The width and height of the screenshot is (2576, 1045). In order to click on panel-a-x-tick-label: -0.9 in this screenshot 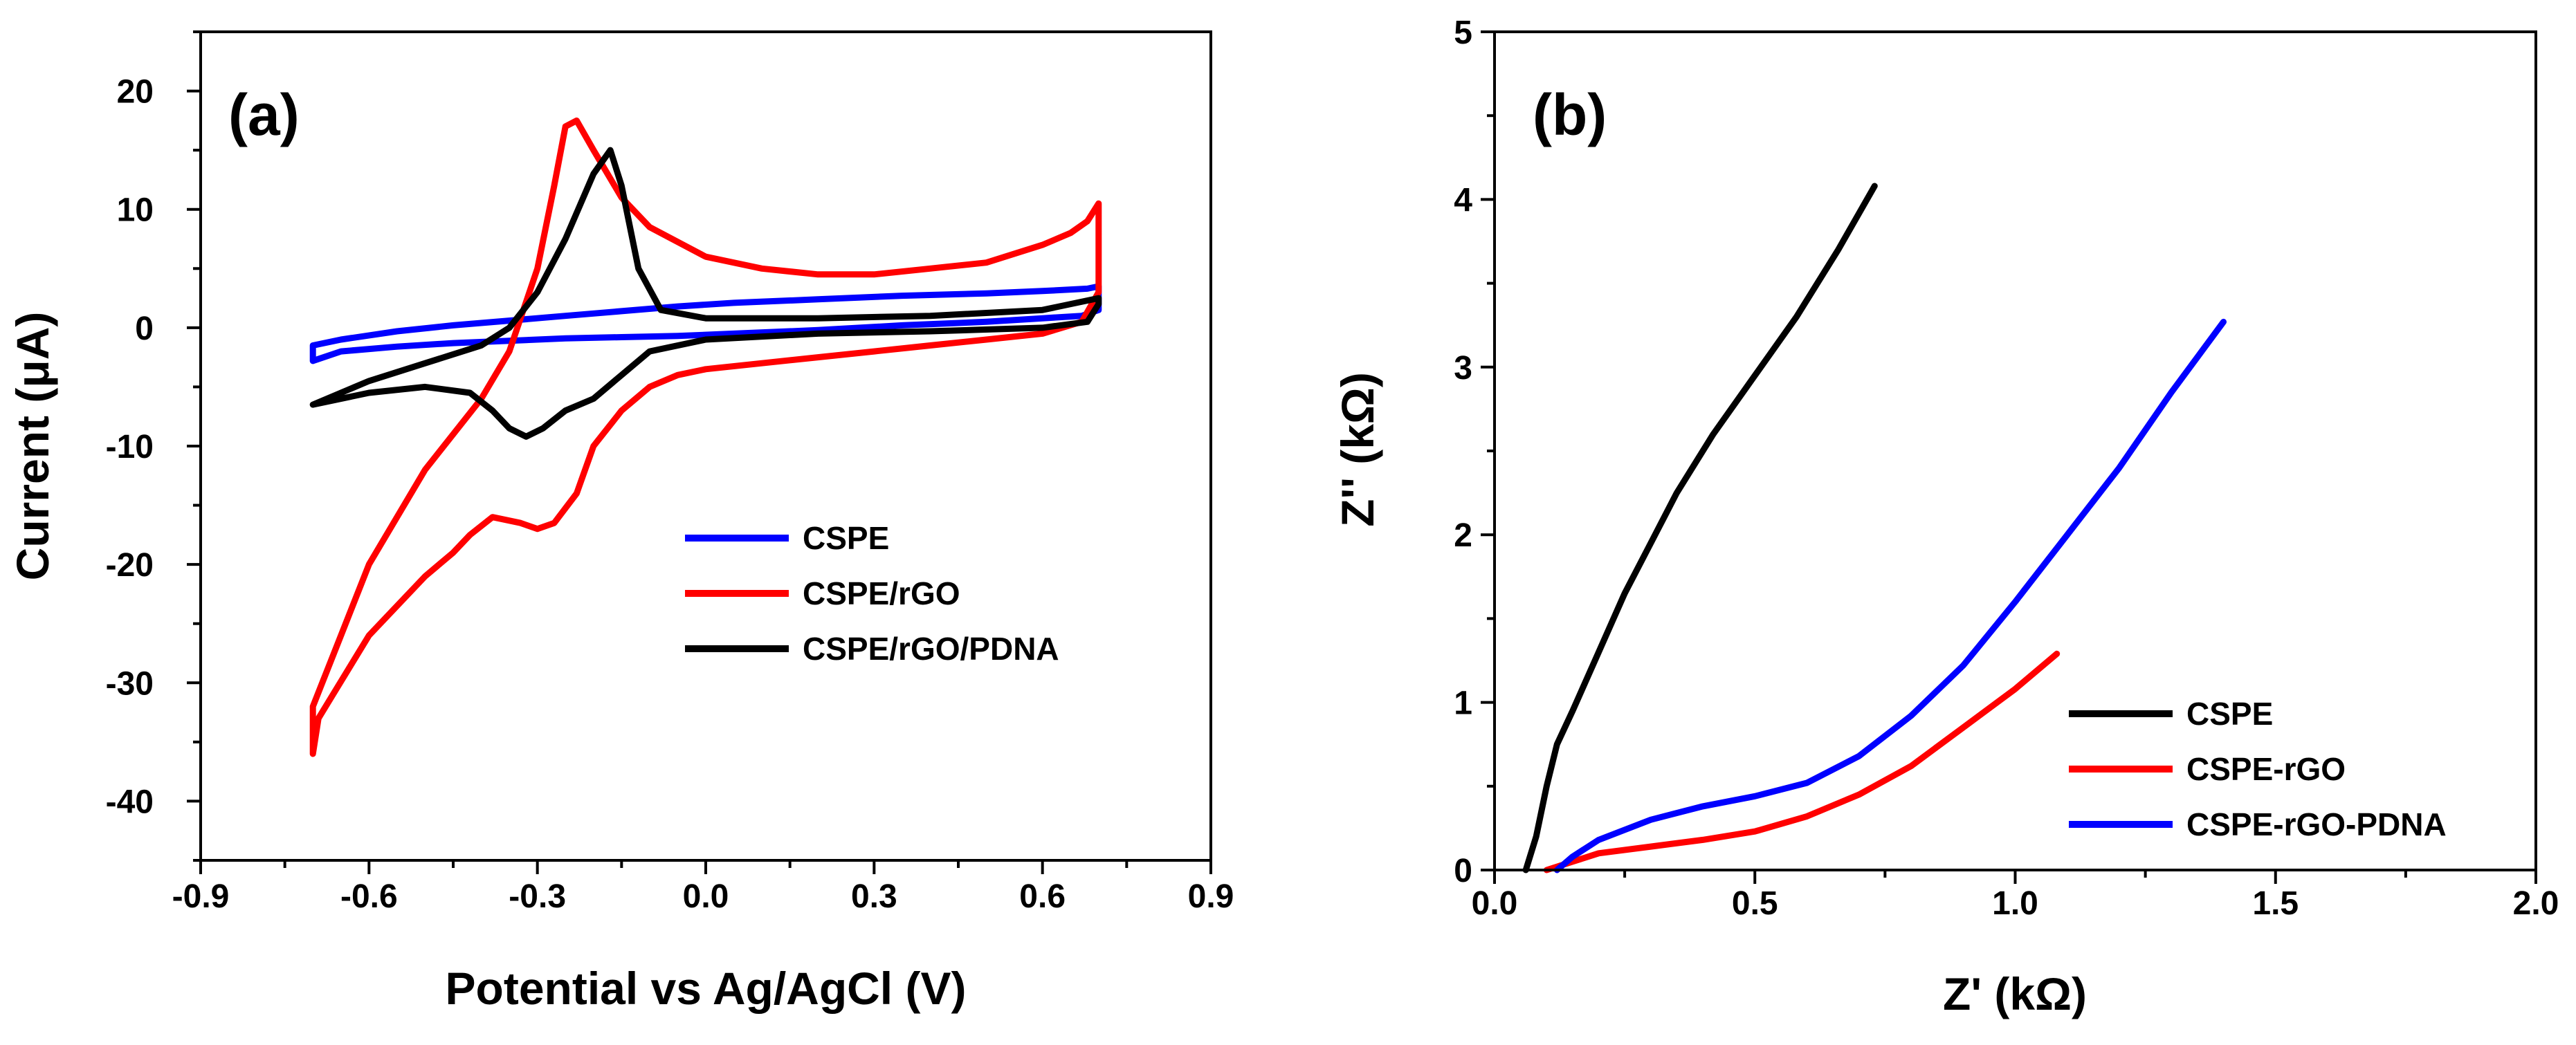, I will do `click(201, 897)`.